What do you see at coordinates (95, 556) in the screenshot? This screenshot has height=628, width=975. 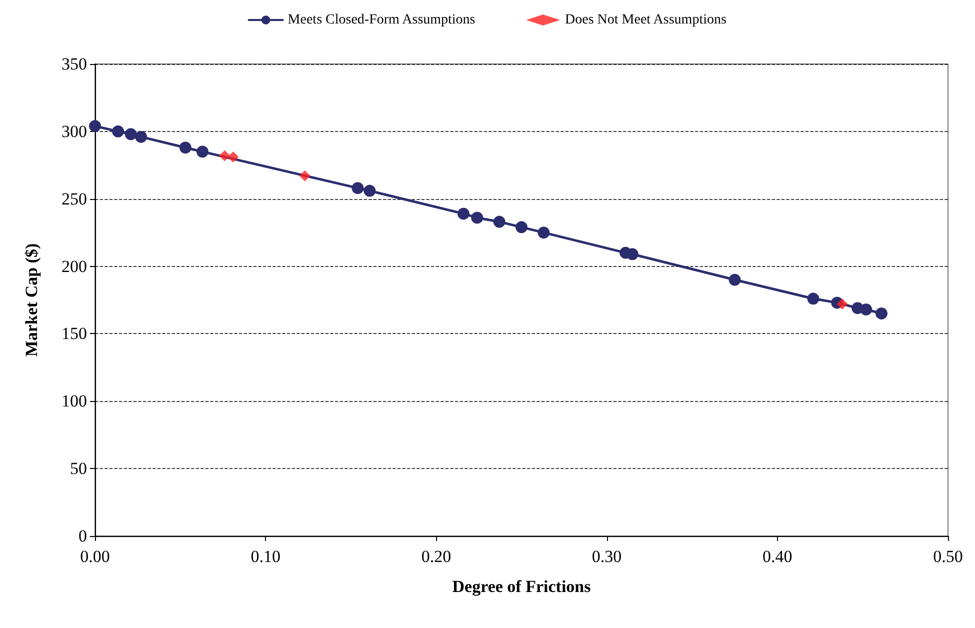 I see `x-tick-label: 0.00` at bounding box center [95, 556].